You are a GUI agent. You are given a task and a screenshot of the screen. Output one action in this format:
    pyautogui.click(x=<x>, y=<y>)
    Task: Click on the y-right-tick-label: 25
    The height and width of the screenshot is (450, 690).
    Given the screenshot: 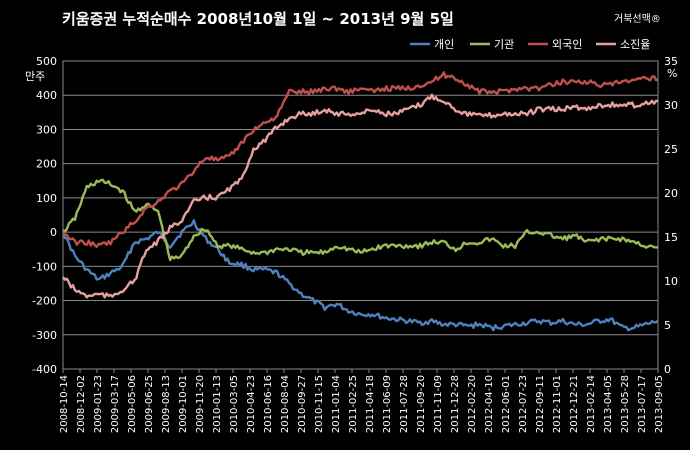 What is the action you would take?
    pyautogui.click(x=671, y=149)
    